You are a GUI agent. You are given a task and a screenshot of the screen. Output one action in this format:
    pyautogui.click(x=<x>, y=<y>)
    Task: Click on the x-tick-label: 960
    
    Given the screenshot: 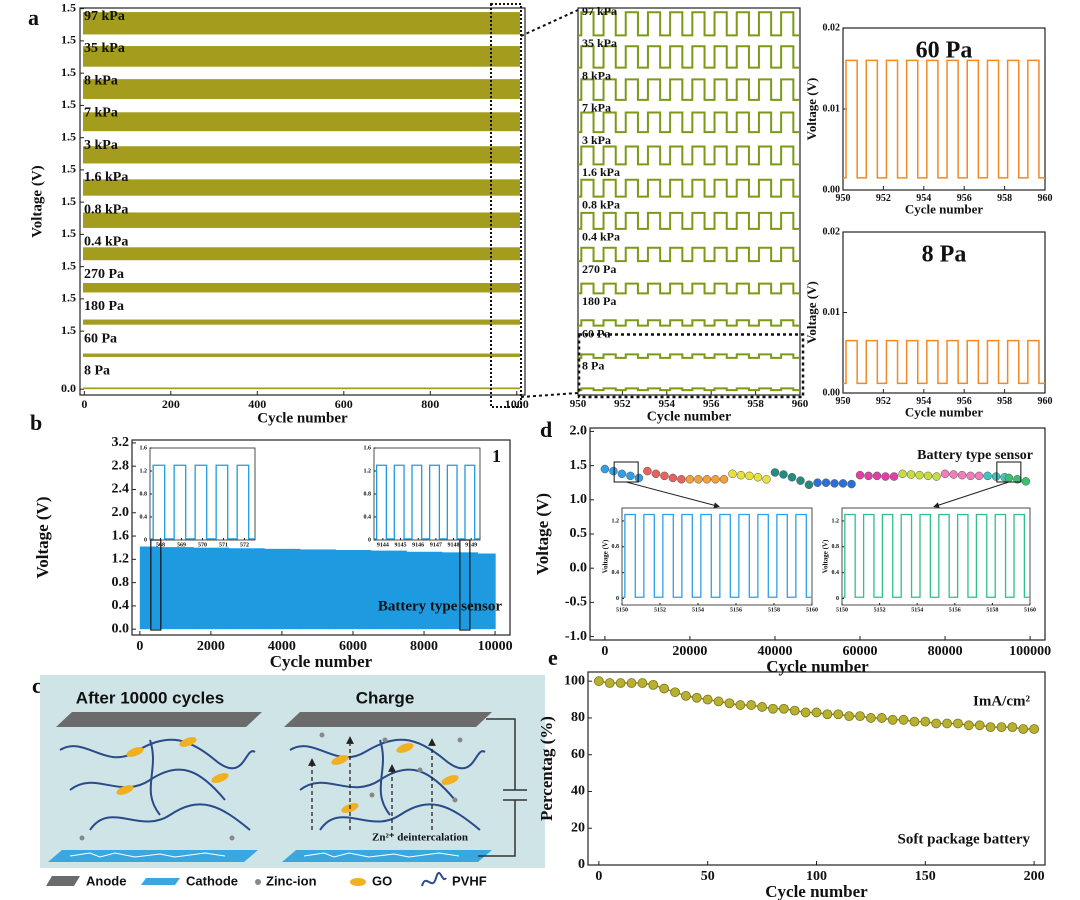 What is the action you would take?
    pyautogui.click(x=1045, y=401)
    